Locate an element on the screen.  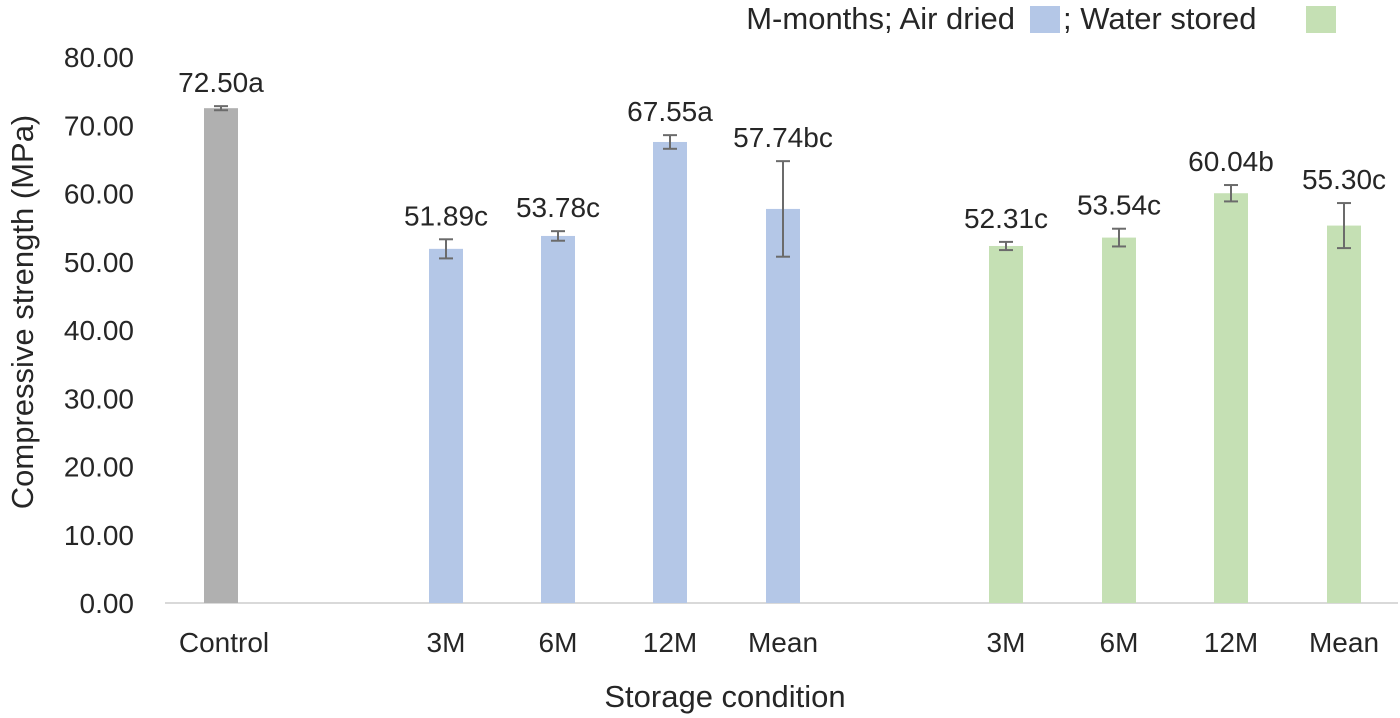
x-tick-label: Control is located at coordinates (224, 642).